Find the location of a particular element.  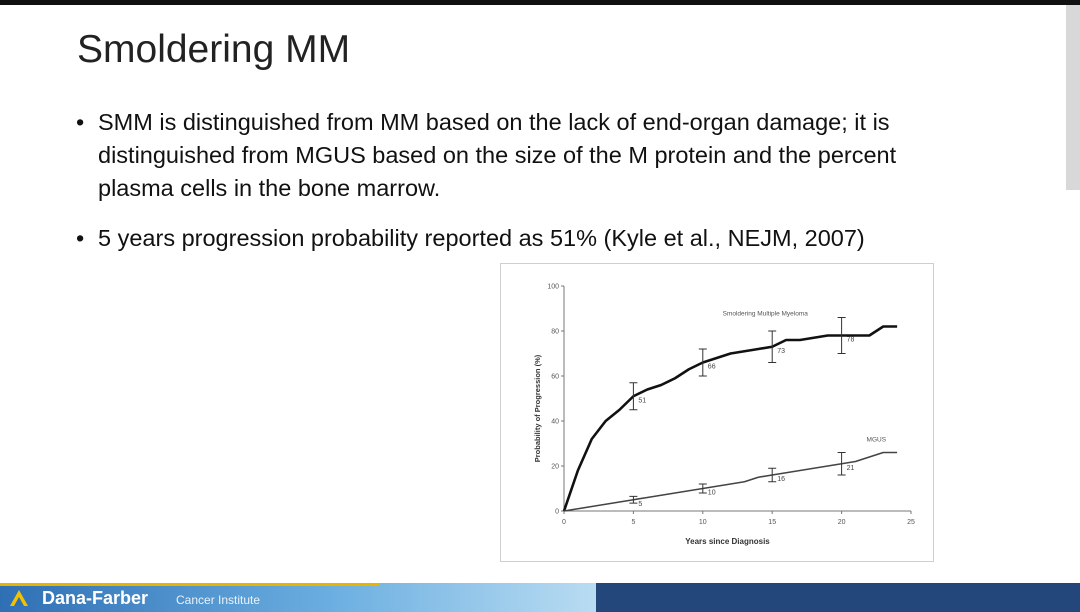

x-tick-label: 10 is located at coordinates (703, 522).